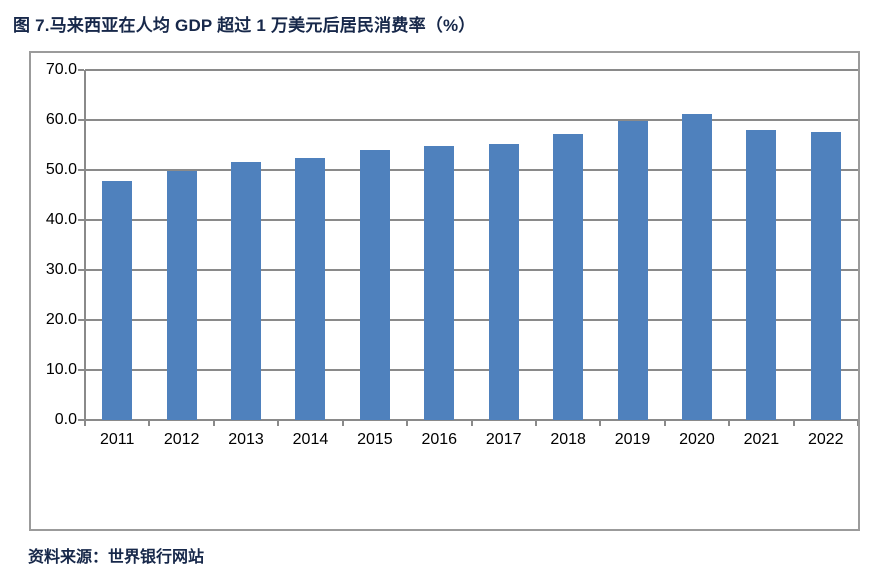  What do you see at coordinates (825, 439) in the screenshot?
I see `x-axis-label: 2022` at bounding box center [825, 439].